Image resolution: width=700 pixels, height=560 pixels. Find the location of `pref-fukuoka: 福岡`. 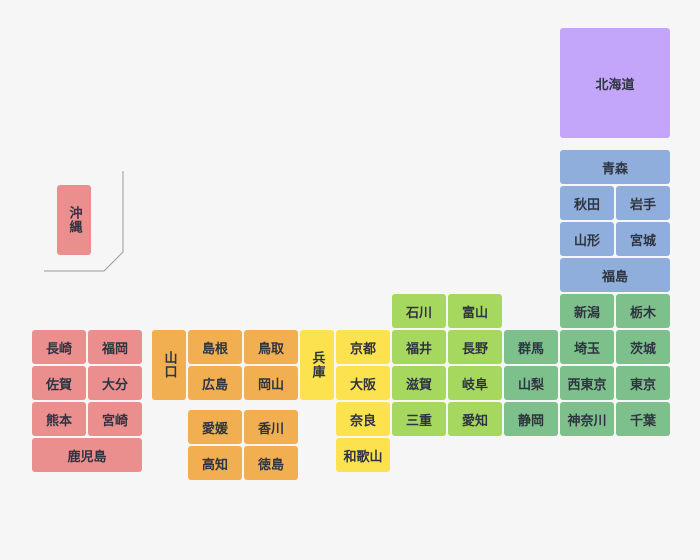

pref-fukuoka: 福岡 is located at coordinates (115, 347).